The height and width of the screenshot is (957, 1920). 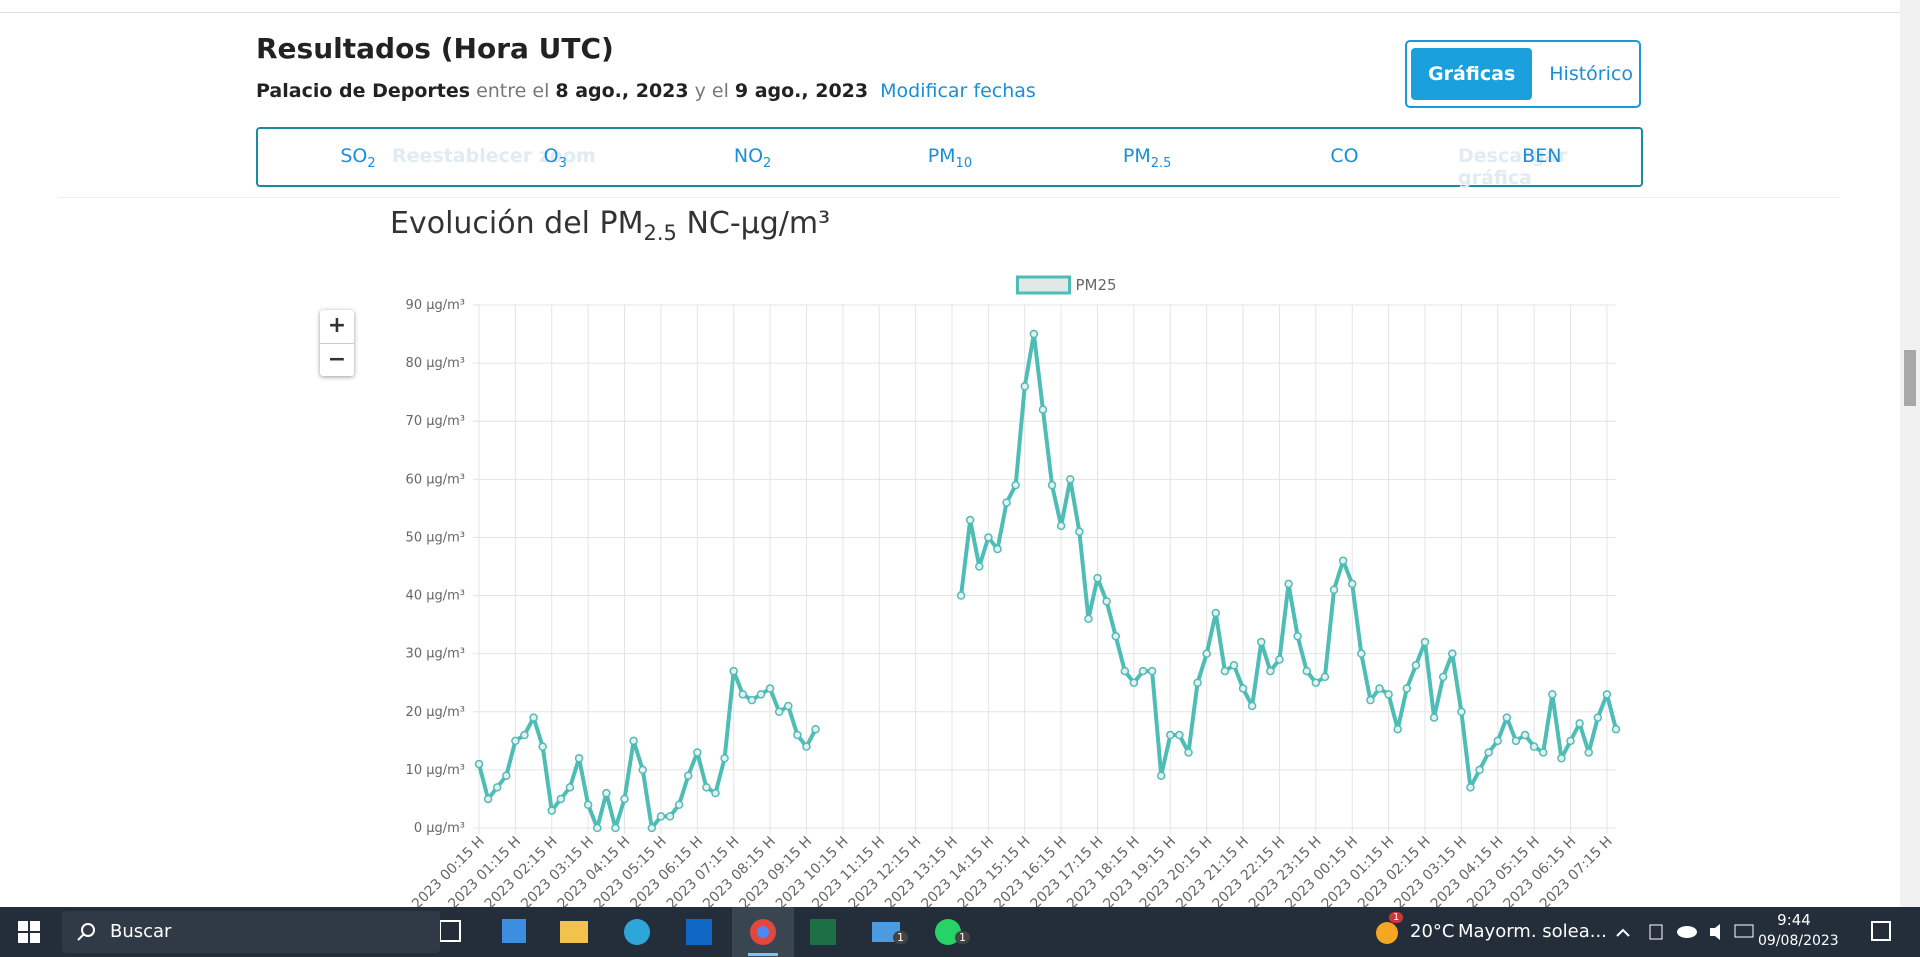 What do you see at coordinates (439, 828) in the screenshot?
I see `y-tick-label: 0 µg/m³` at bounding box center [439, 828].